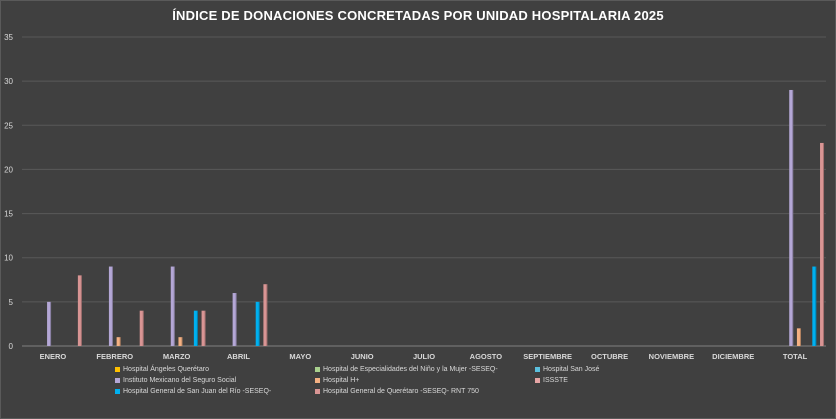 Image resolution: width=836 pixels, height=419 pixels. What do you see at coordinates (609, 356) in the screenshot?
I see `x-tick-label: OCTUBRE` at bounding box center [609, 356].